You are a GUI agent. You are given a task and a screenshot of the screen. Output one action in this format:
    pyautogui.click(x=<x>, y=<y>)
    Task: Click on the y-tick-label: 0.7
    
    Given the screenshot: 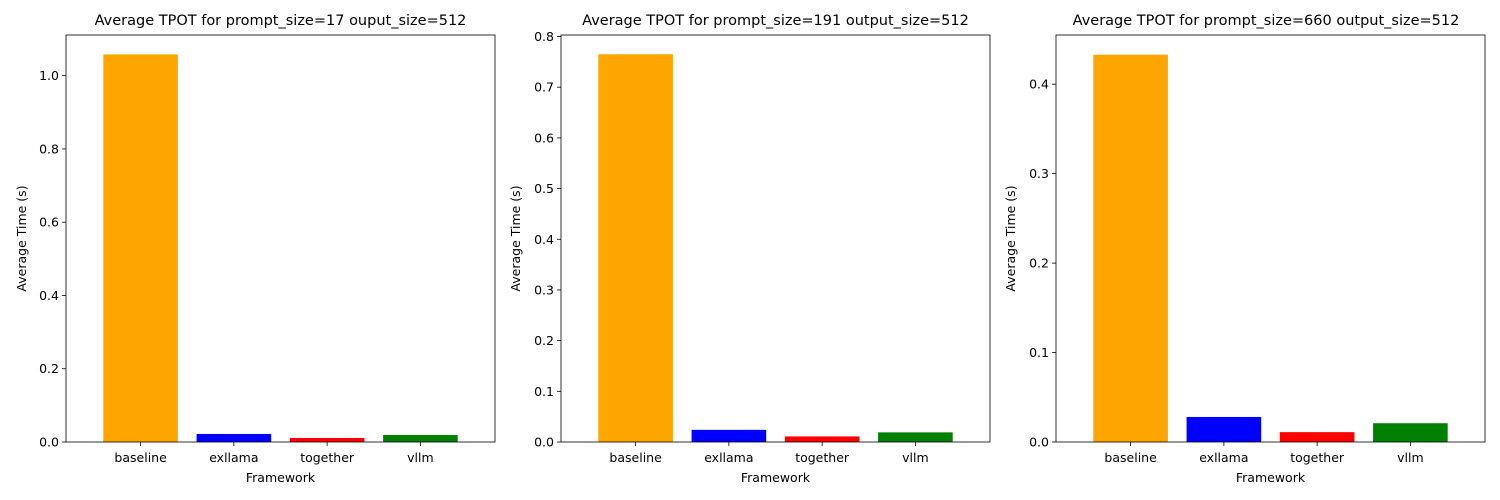 What is the action you would take?
    pyautogui.click(x=544, y=87)
    